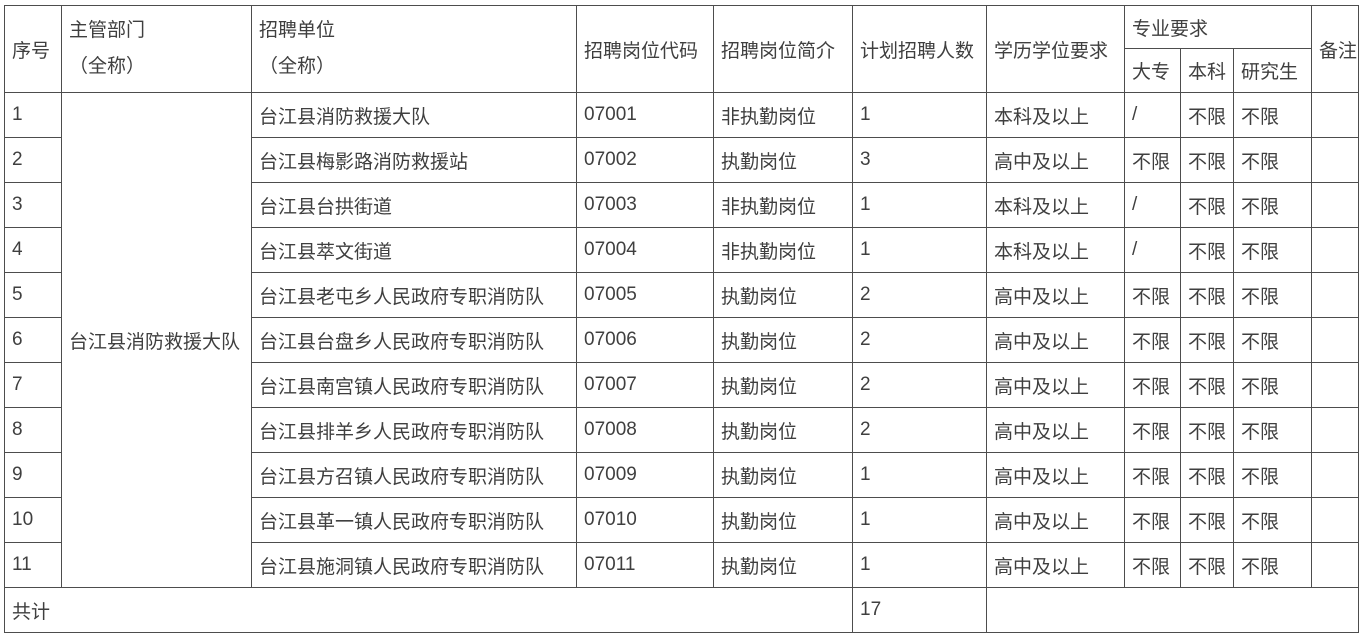  What do you see at coordinates (414, 160) in the screenshot?
I see `cell-unit: 台江县梅影路消防救援站` at bounding box center [414, 160].